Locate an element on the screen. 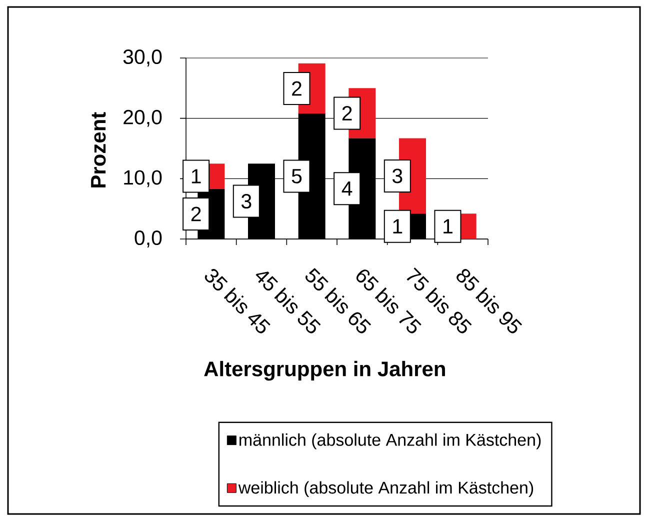  y-tick-label: 30,0 is located at coordinates (142, 58).